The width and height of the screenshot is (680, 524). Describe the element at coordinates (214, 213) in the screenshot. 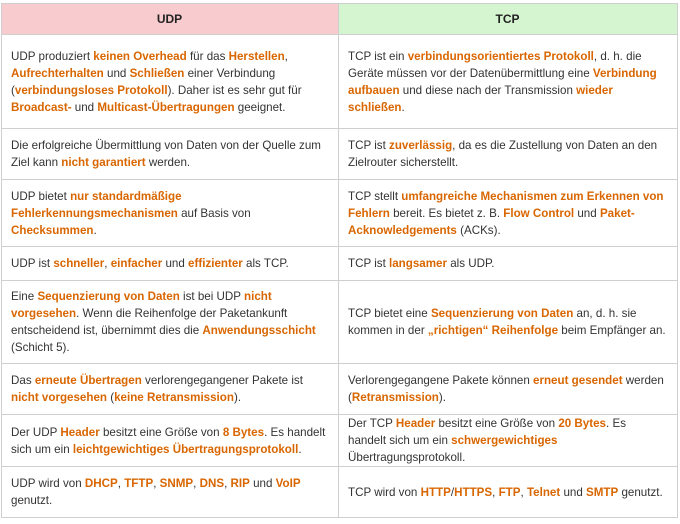

I see `cell-text: auf Basis von` at that location.